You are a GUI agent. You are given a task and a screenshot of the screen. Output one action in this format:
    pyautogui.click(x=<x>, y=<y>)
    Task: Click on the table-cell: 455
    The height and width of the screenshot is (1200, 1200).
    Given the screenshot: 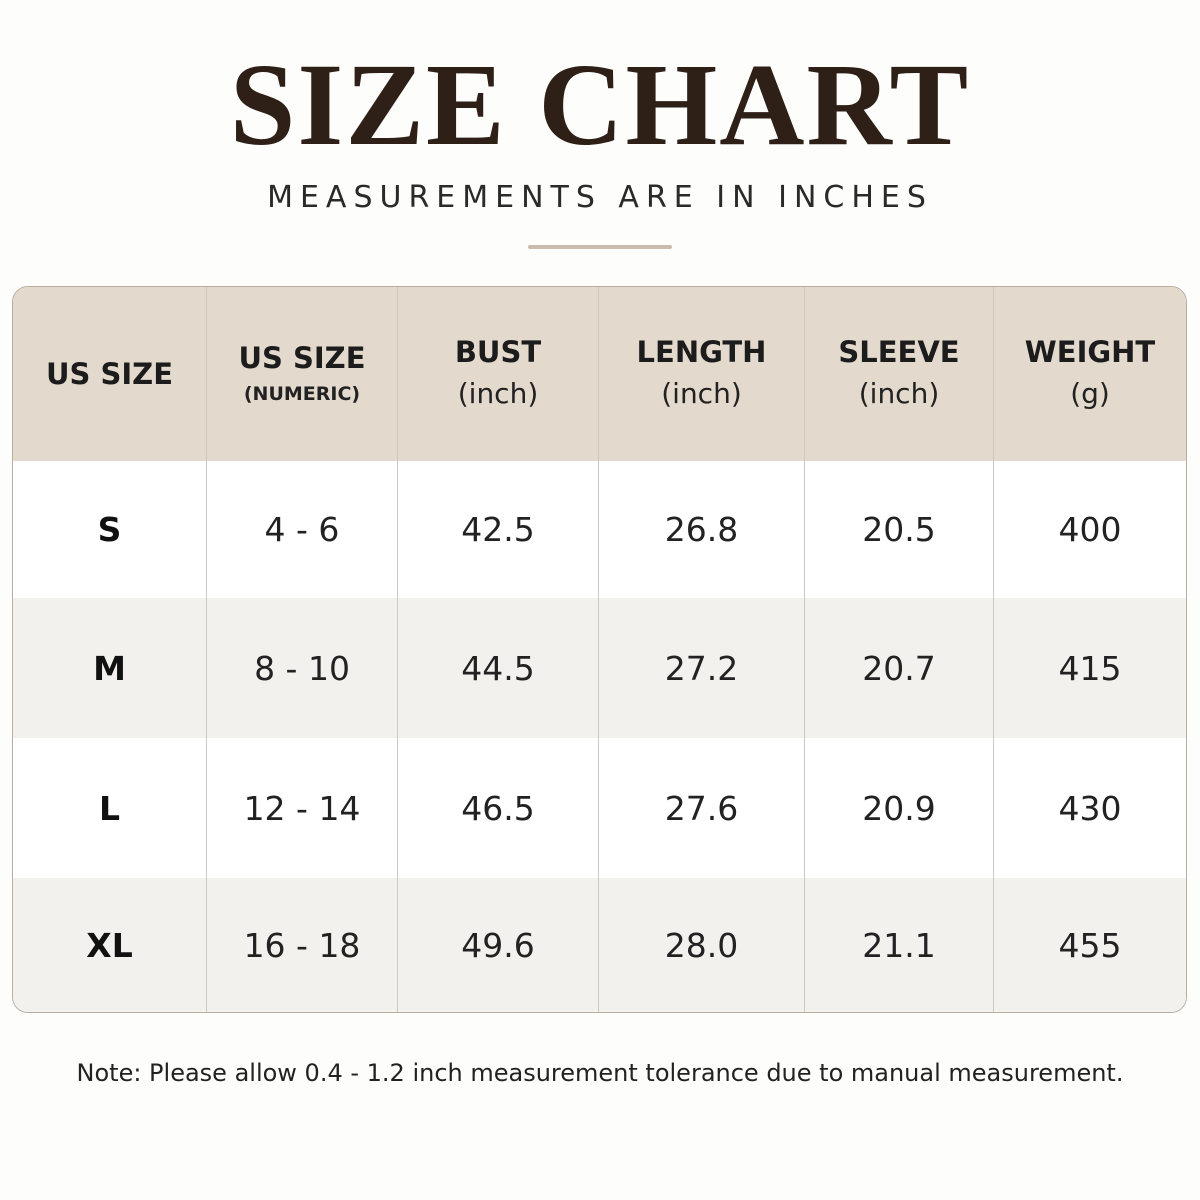 What is the action you would take?
    pyautogui.click(x=1090, y=945)
    